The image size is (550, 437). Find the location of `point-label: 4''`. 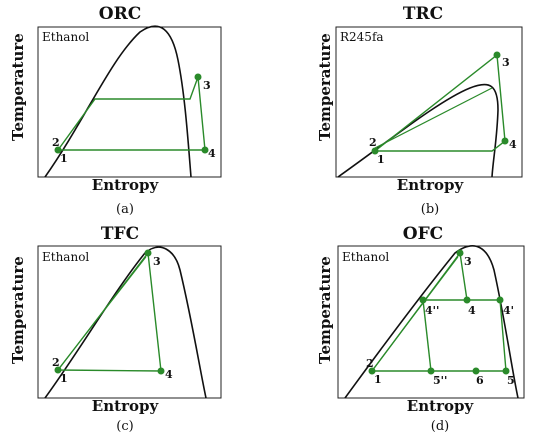

point-label: 4'' is located at coordinates (432, 310).